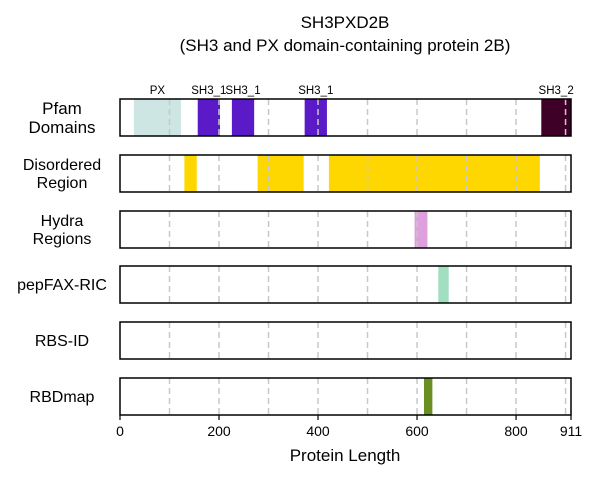 Image resolution: width=600 pixels, height=480 pixels. I want to click on track-label: Hydra Regions, so click(62, 230).